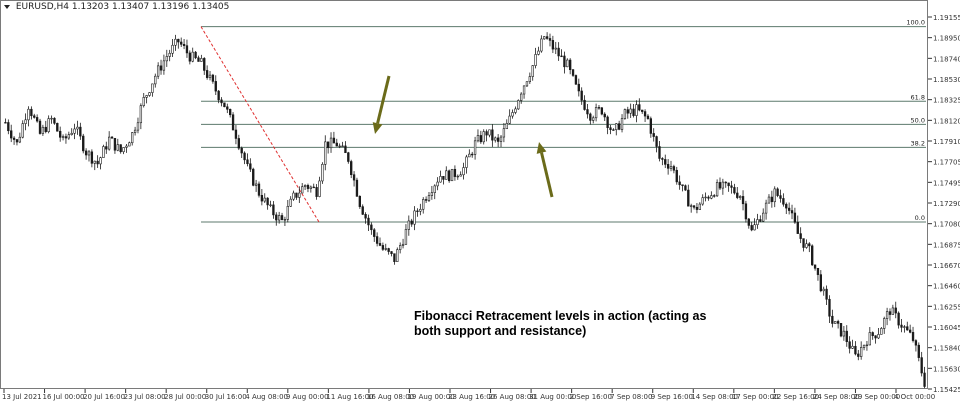 Image resolution: width=960 pixels, height=404 pixels. What do you see at coordinates (226, 397) in the screenshot?
I see `x-tick-label: 30 Jul 16:00` at bounding box center [226, 397].